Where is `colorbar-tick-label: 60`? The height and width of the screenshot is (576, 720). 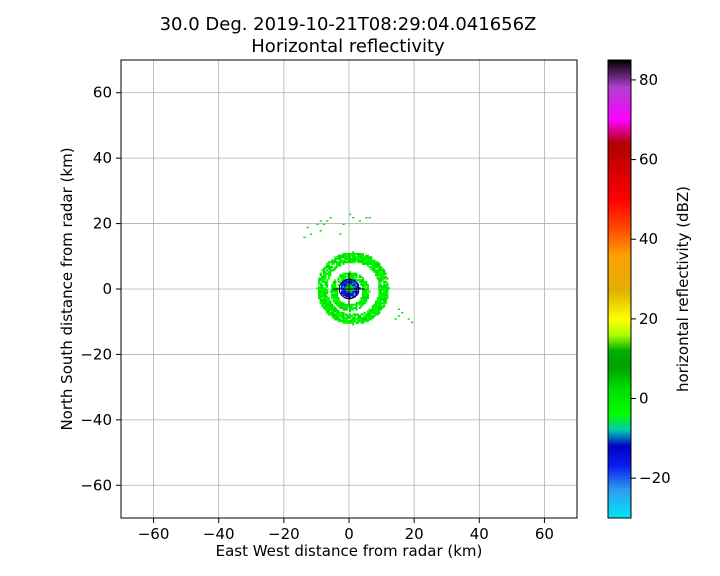
colorbar-tick-label: 60 is located at coordinates (648, 160).